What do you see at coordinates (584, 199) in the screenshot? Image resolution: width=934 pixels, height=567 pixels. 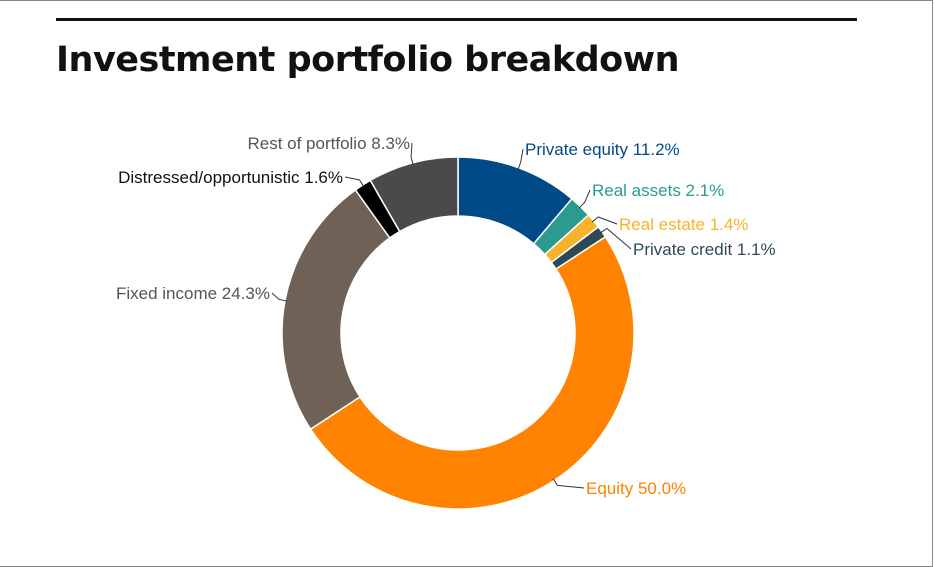 I see `leader-real-assets` at bounding box center [584, 199].